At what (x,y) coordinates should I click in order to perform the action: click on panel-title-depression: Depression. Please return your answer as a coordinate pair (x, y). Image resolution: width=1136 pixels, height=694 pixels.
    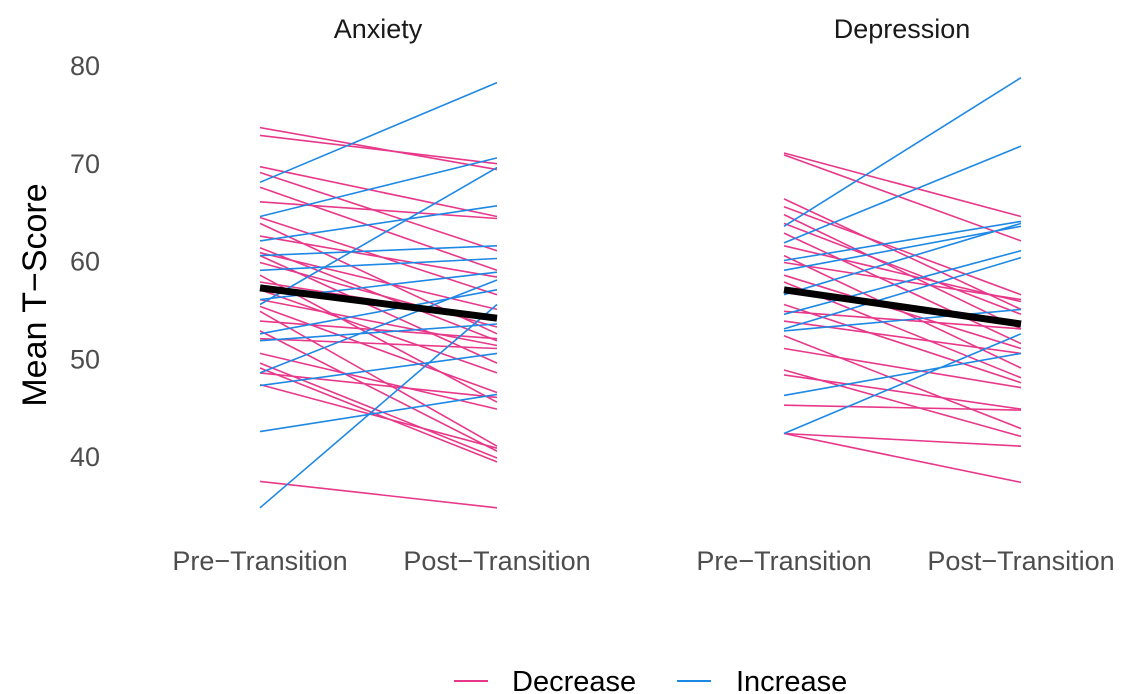
    Looking at the image, I should click on (902, 29).